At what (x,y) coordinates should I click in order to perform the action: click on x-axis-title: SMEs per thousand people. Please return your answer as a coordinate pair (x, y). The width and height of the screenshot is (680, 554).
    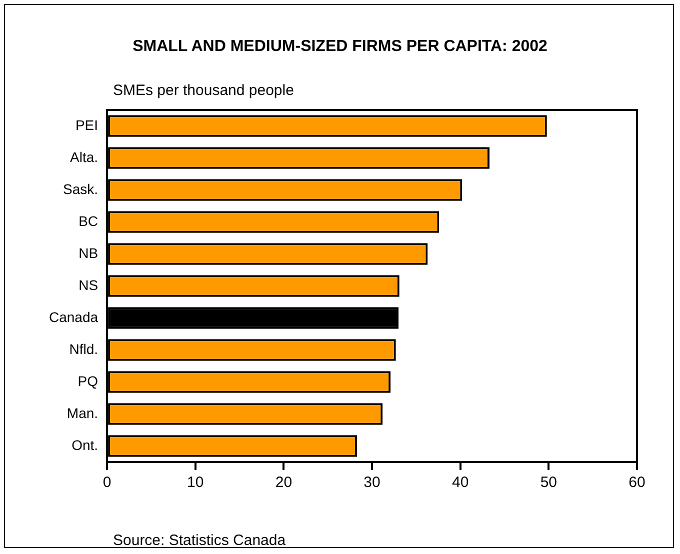
    Looking at the image, I should click on (203, 90).